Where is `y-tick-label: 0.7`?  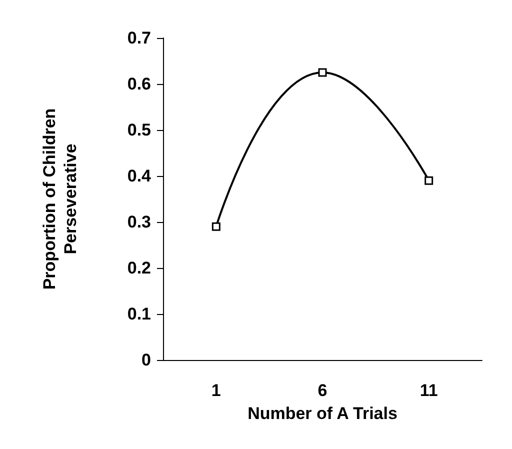
y-tick-label: 0.7 is located at coordinates (139, 38).